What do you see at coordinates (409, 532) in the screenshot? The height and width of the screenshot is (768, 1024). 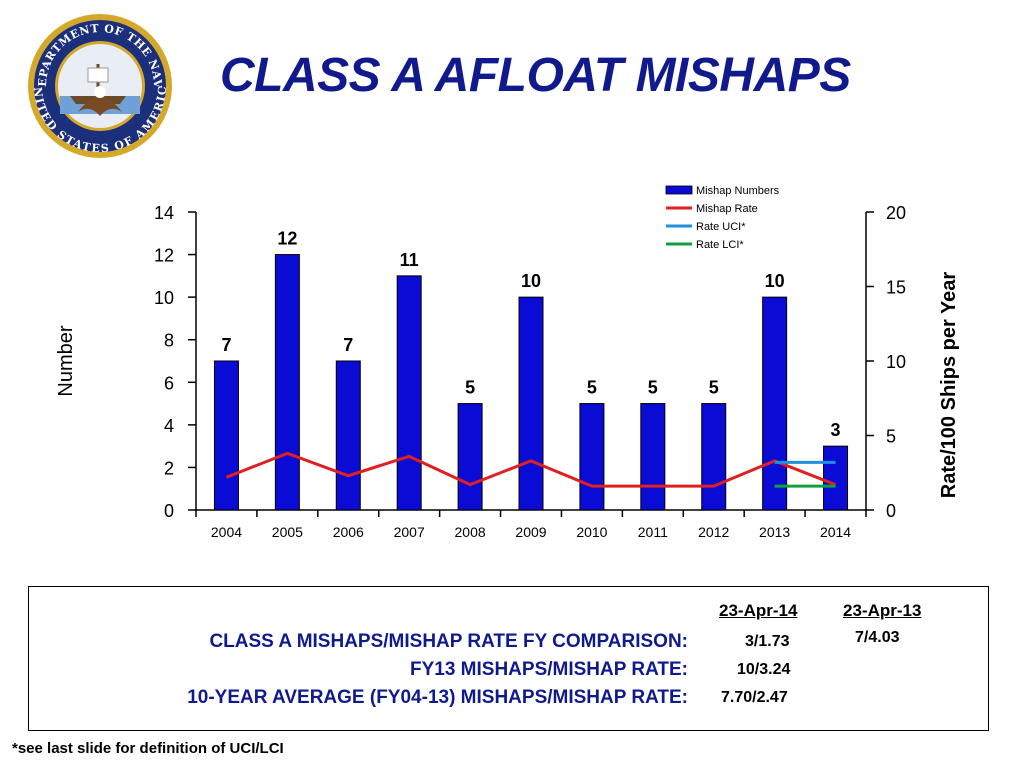 I see `x-tick-label: 2007` at bounding box center [409, 532].